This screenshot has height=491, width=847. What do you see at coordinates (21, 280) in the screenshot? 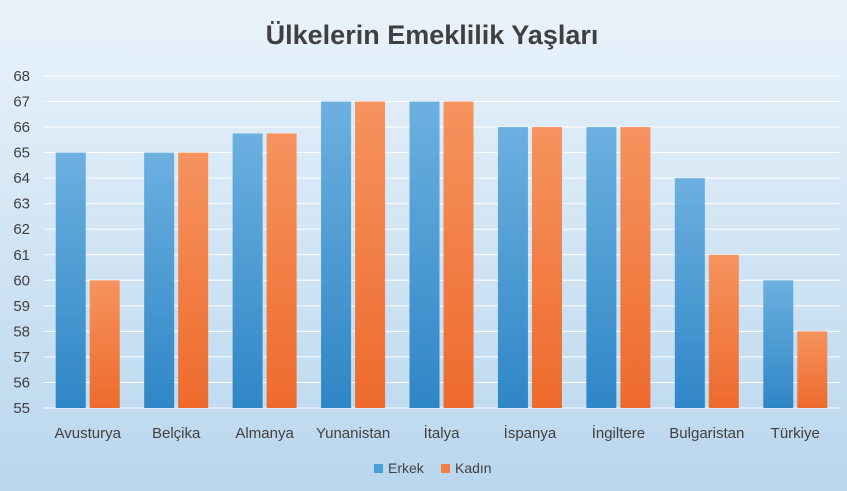
I see `y-tick-label: 60` at bounding box center [21, 280].